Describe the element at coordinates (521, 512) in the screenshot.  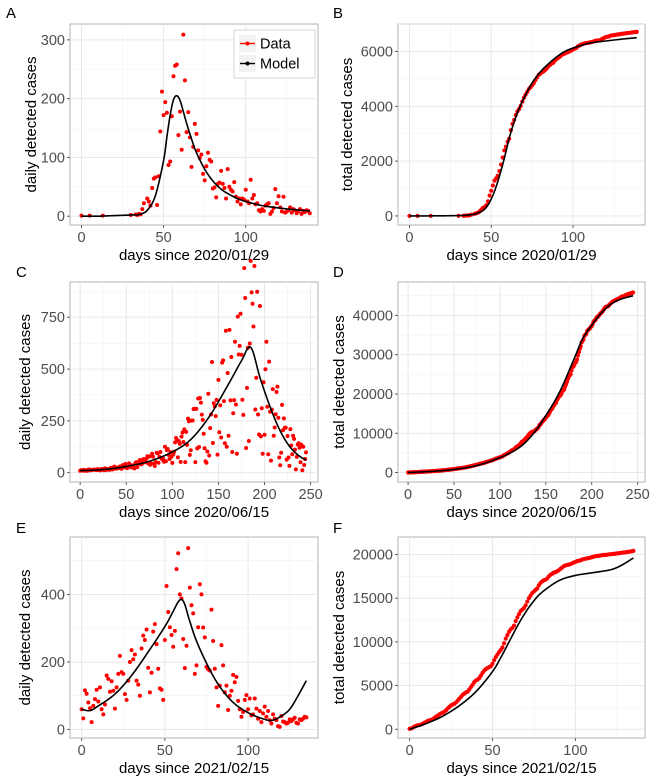
I see `x-axis-title: days since 2020/06/15` at that location.